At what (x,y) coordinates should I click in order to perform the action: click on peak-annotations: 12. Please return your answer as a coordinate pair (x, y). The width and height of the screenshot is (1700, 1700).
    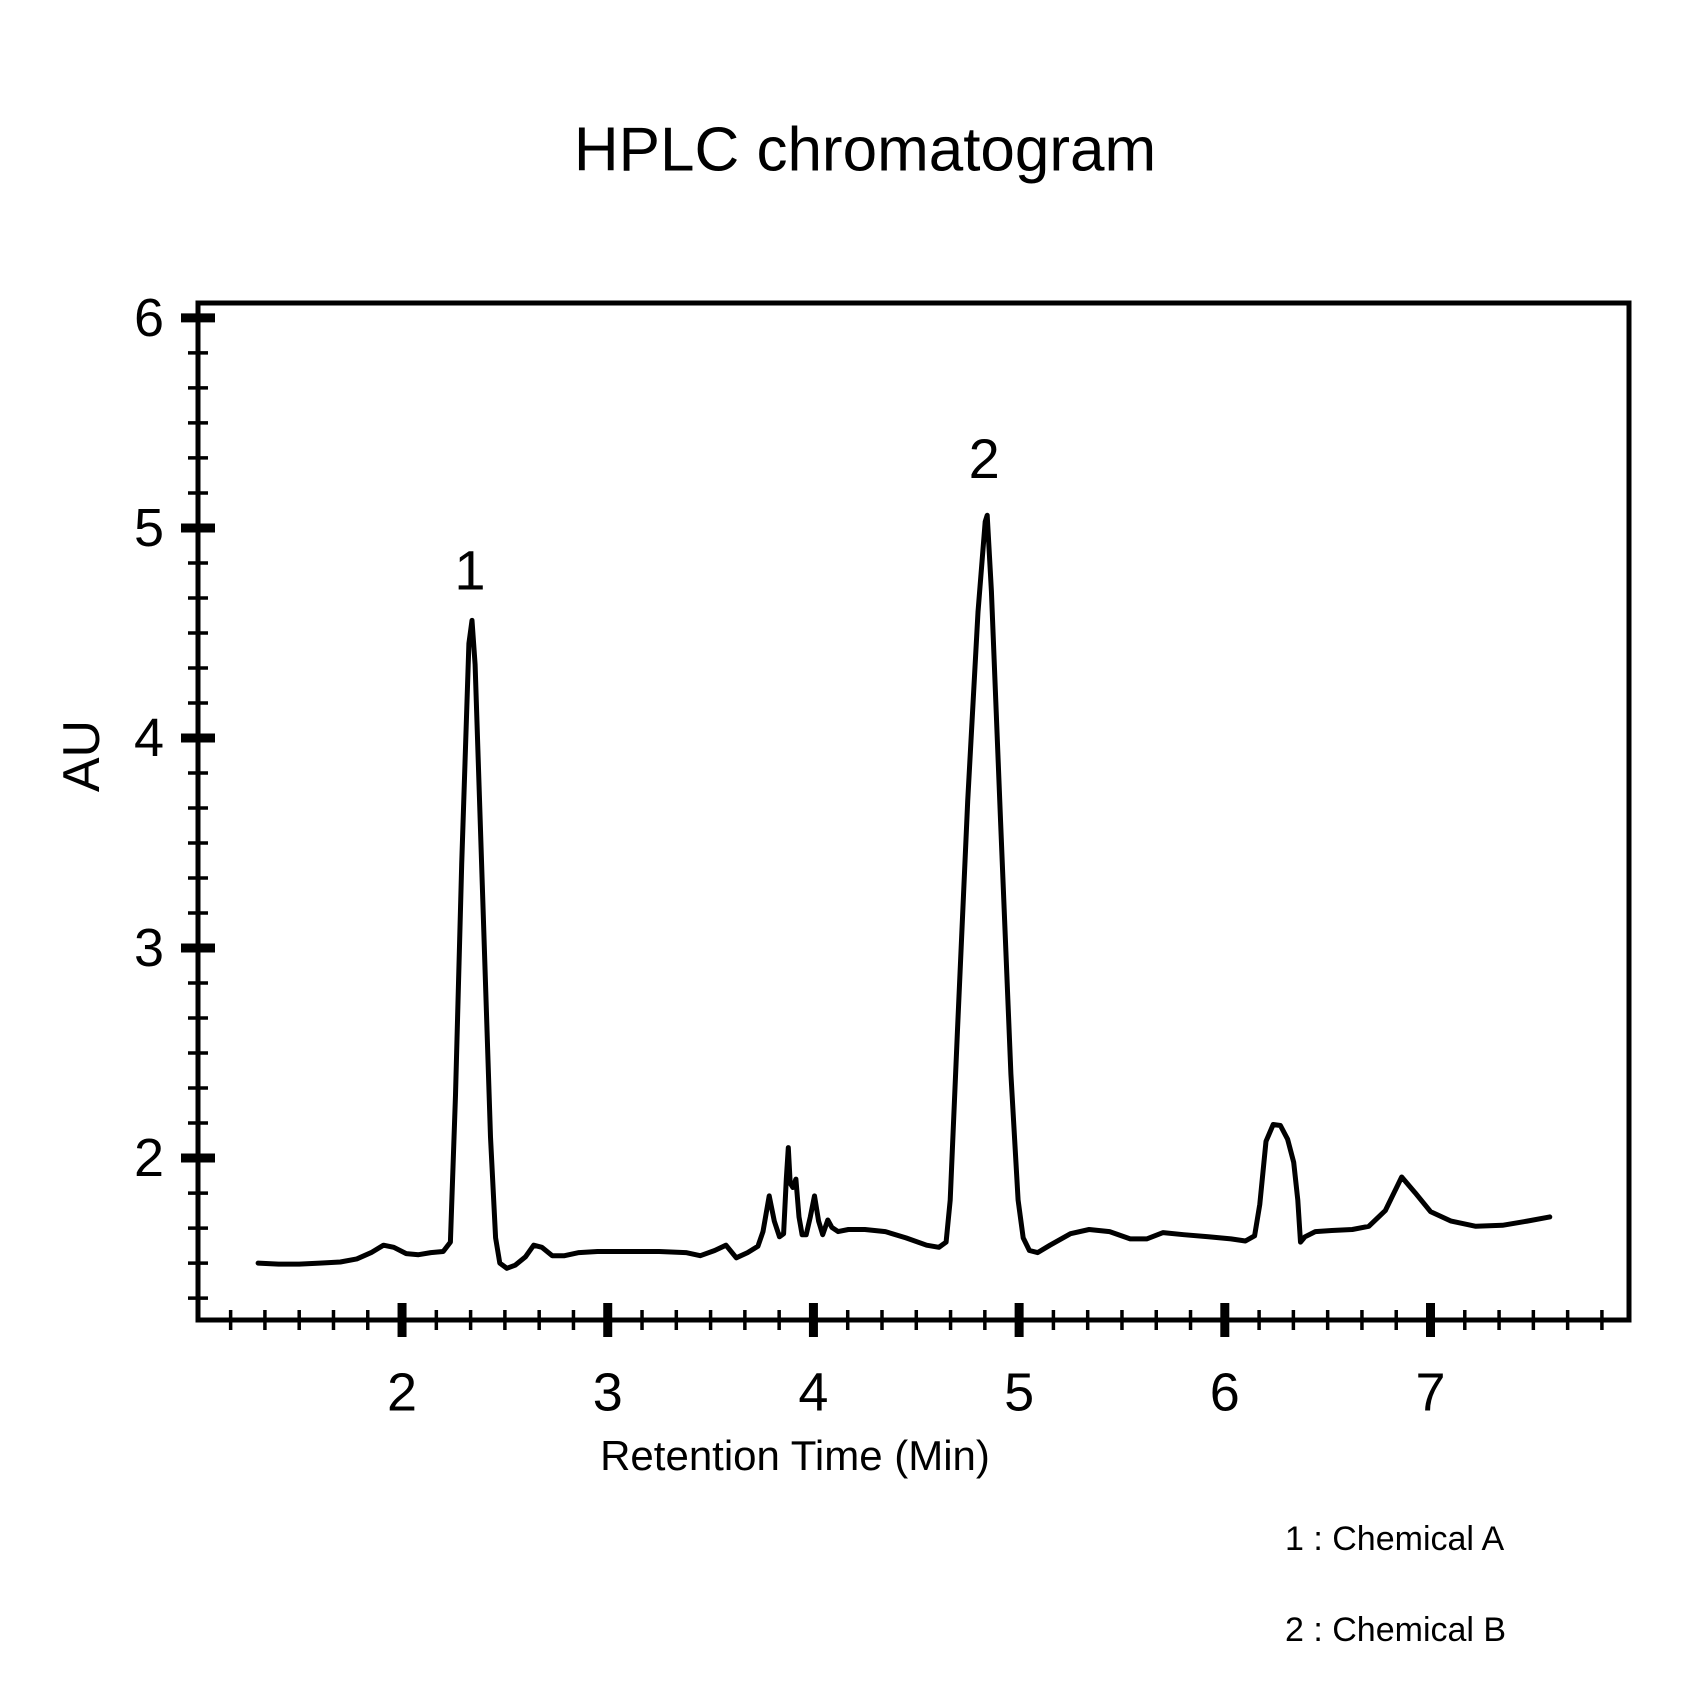
    Looking at the image, I should click on (726, 514).